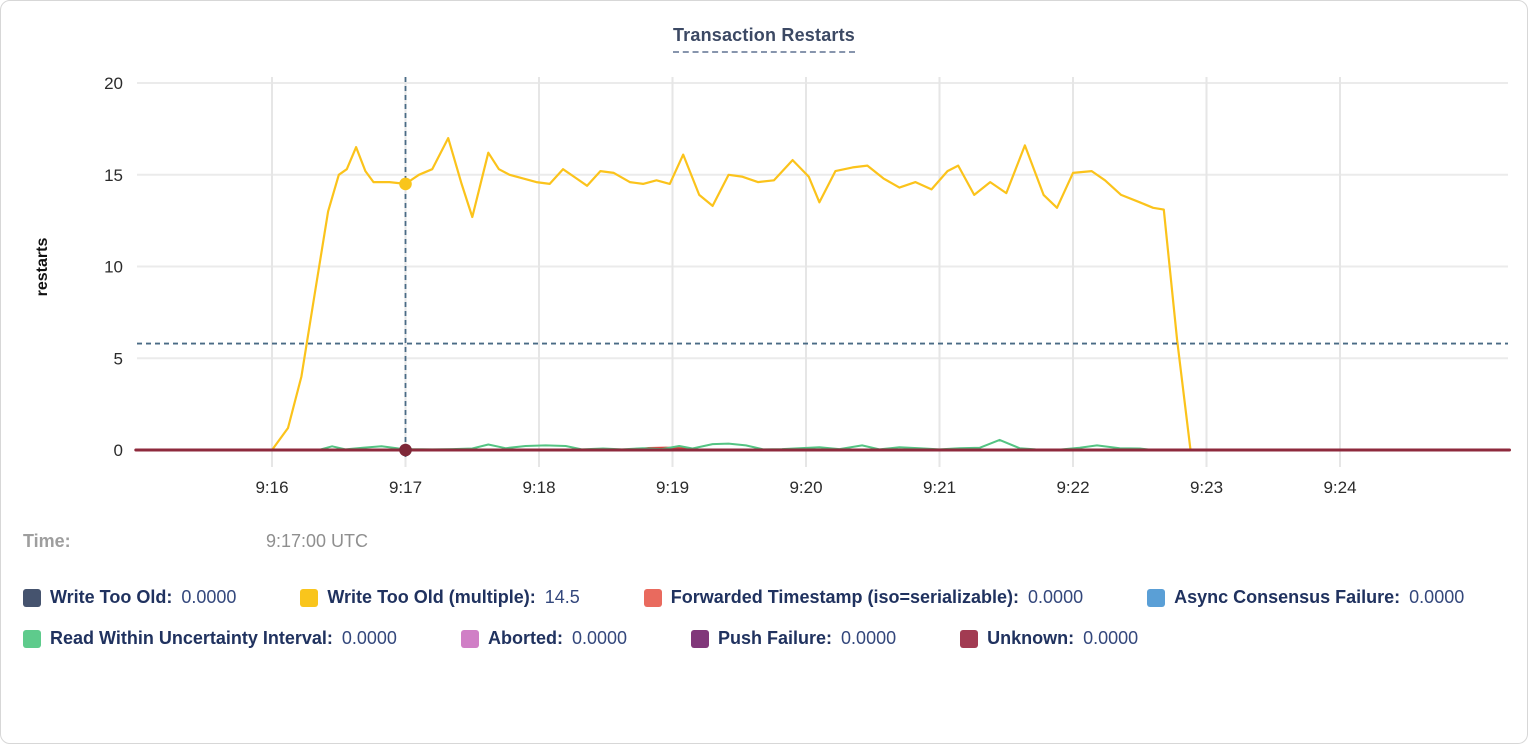  Describe the element at coordinates (431, 597) in the screenshot. I see `legend-label: Write Too Old (multiple):` at that location.